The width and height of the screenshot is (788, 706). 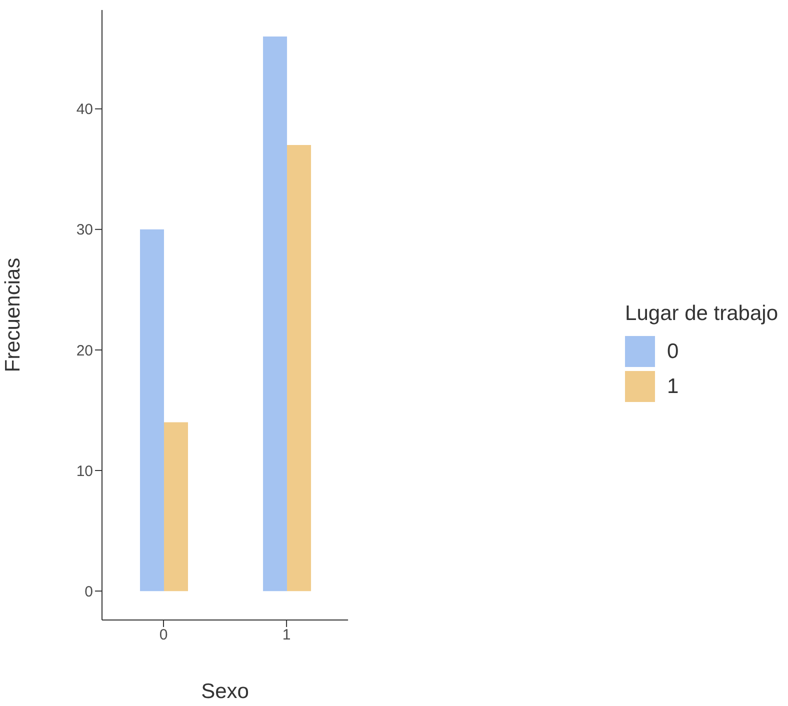 What do you see at coordinates (84, 471) in the screenshot?
I see `y-tick-label: 10` at bounding box center [84, 471].